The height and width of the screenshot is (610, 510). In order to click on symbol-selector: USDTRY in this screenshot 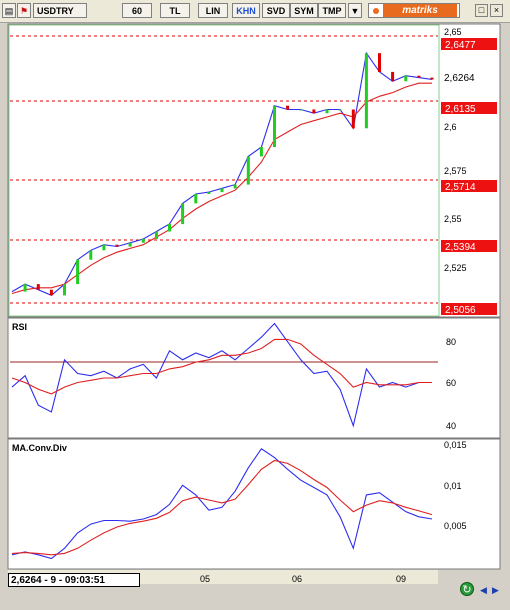, I will do `click(60, 10)`.